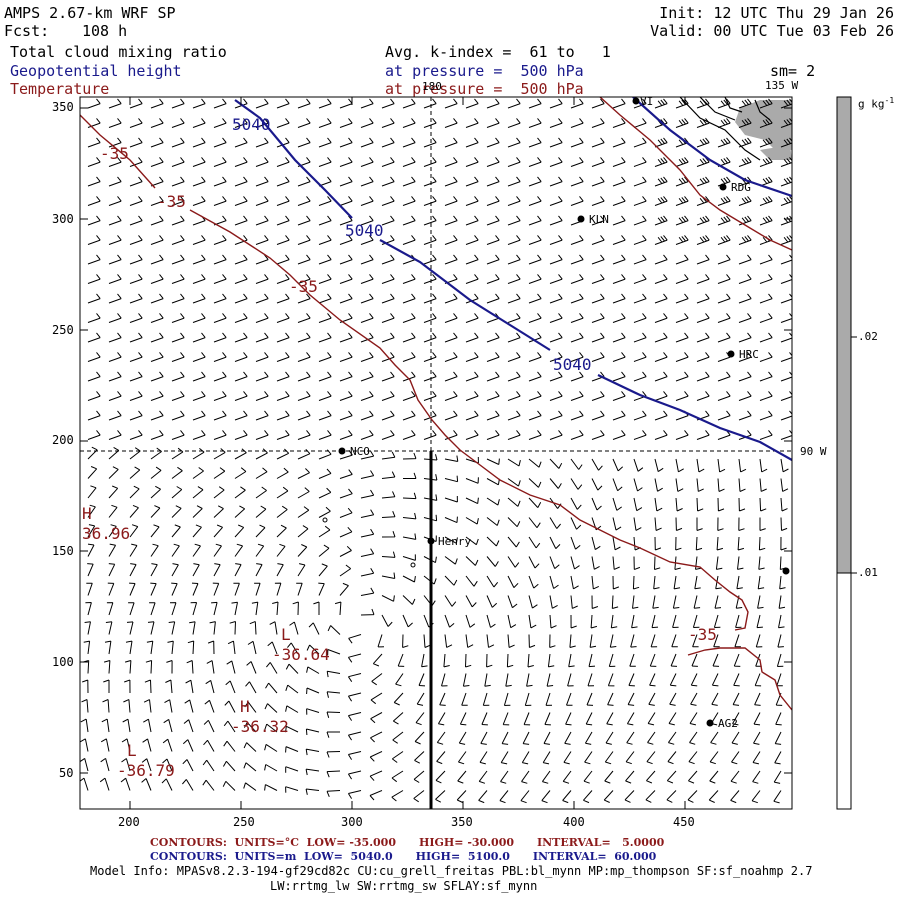  Describe the element at coordinates (27, 31) in the screenshot. I see `forecast-label: Fcst:` at that location.